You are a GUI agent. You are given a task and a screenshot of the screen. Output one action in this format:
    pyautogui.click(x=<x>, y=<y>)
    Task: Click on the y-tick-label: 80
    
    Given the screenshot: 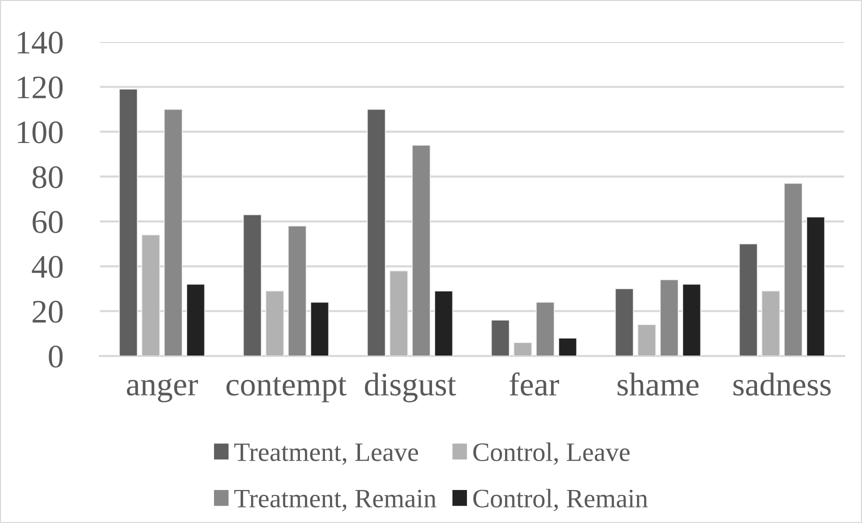 What is the action you would take?
    pyautogui.click(x=47, y=177)
    